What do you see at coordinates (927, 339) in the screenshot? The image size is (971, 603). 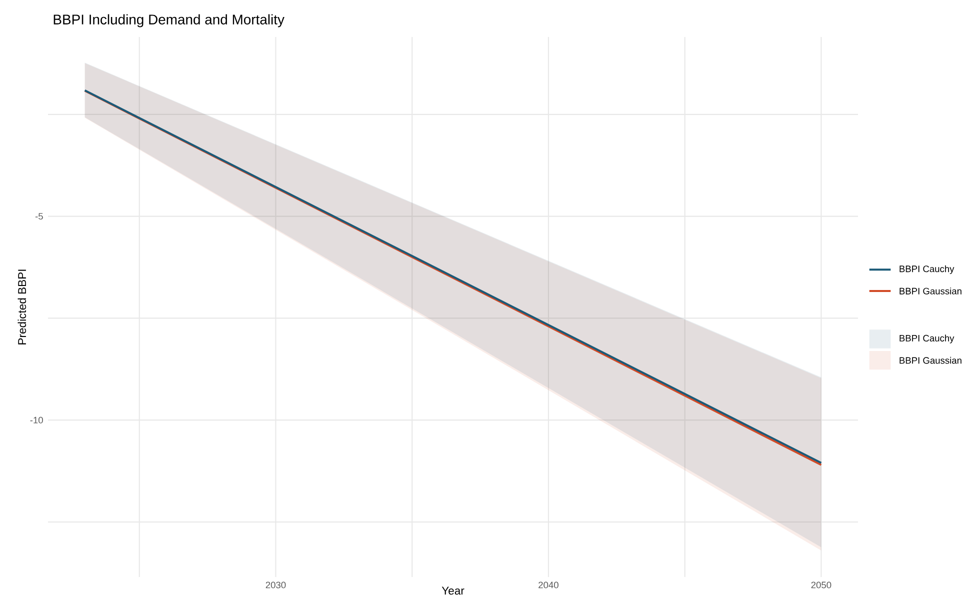 I see `text: BBPI Cauchy` at bounding box center [927, 339].